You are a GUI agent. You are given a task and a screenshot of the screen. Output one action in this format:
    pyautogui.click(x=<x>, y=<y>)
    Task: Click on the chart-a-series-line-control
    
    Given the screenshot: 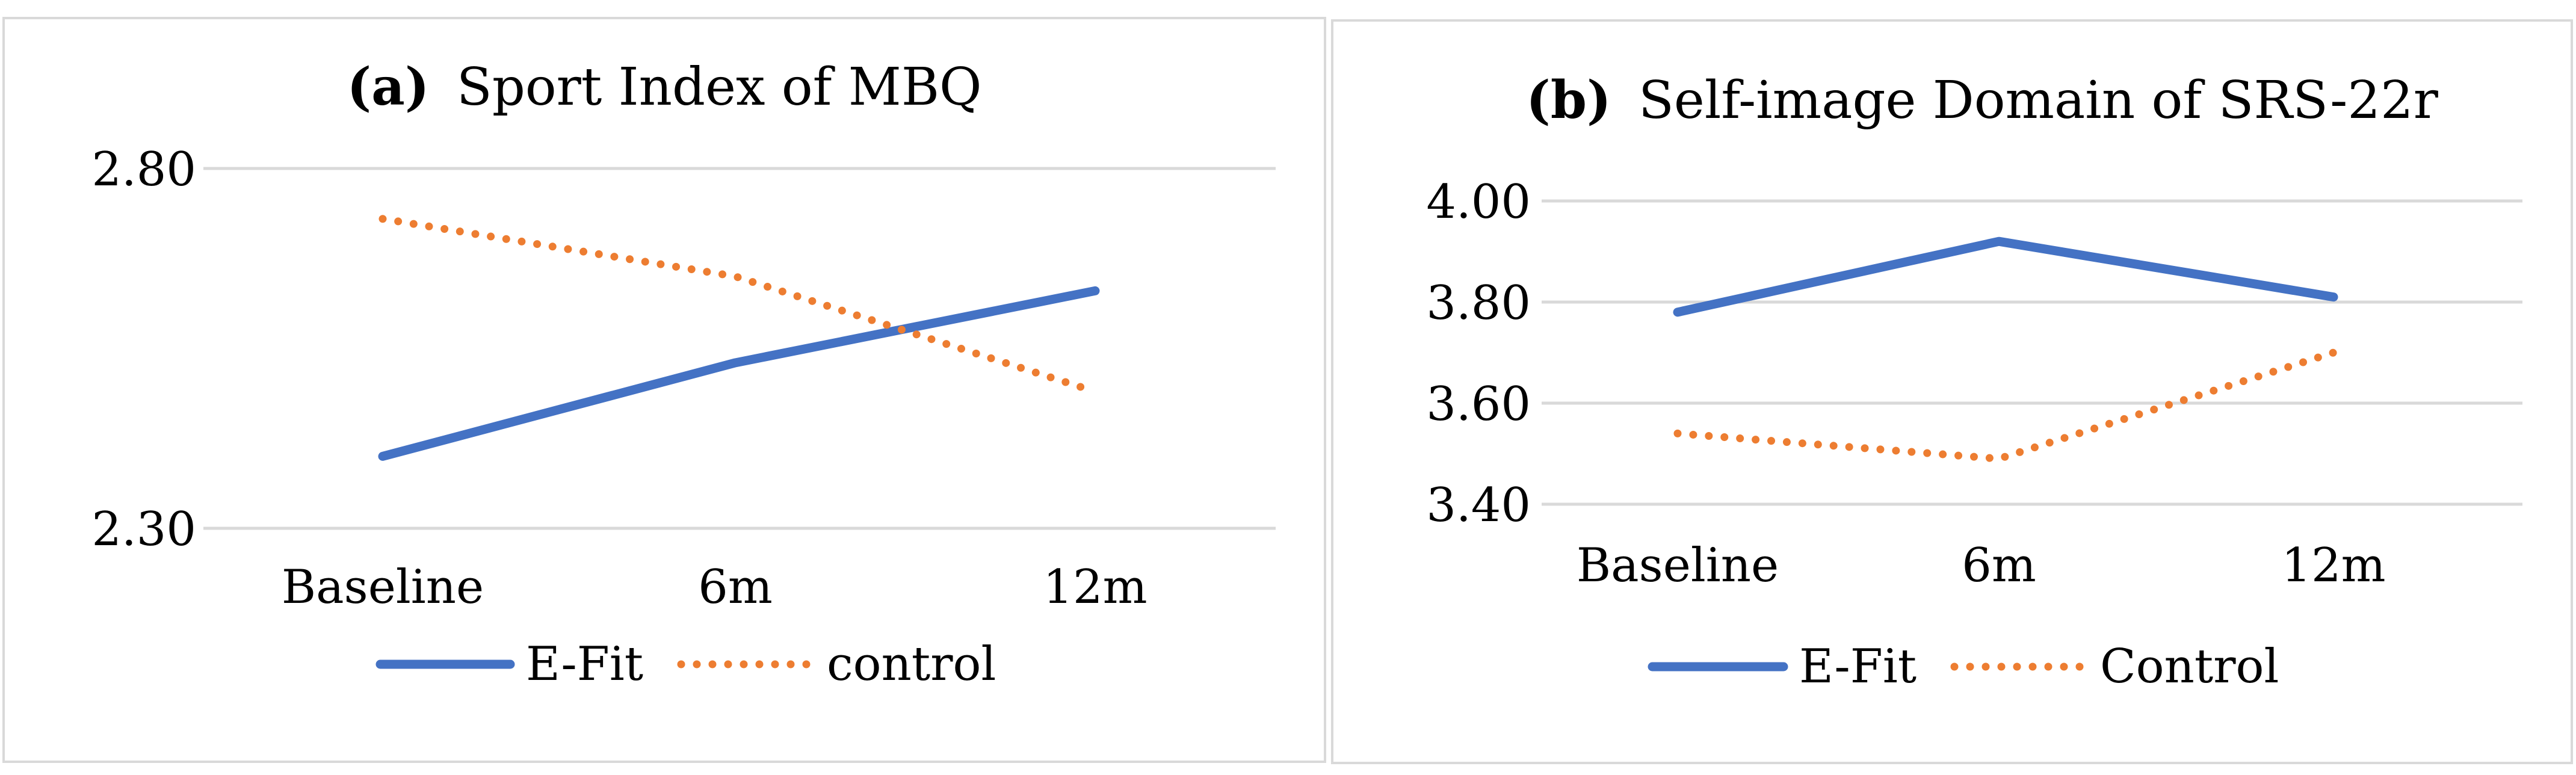 What is the action you would take?
    pyautogui.click(x=738, y=305)
    